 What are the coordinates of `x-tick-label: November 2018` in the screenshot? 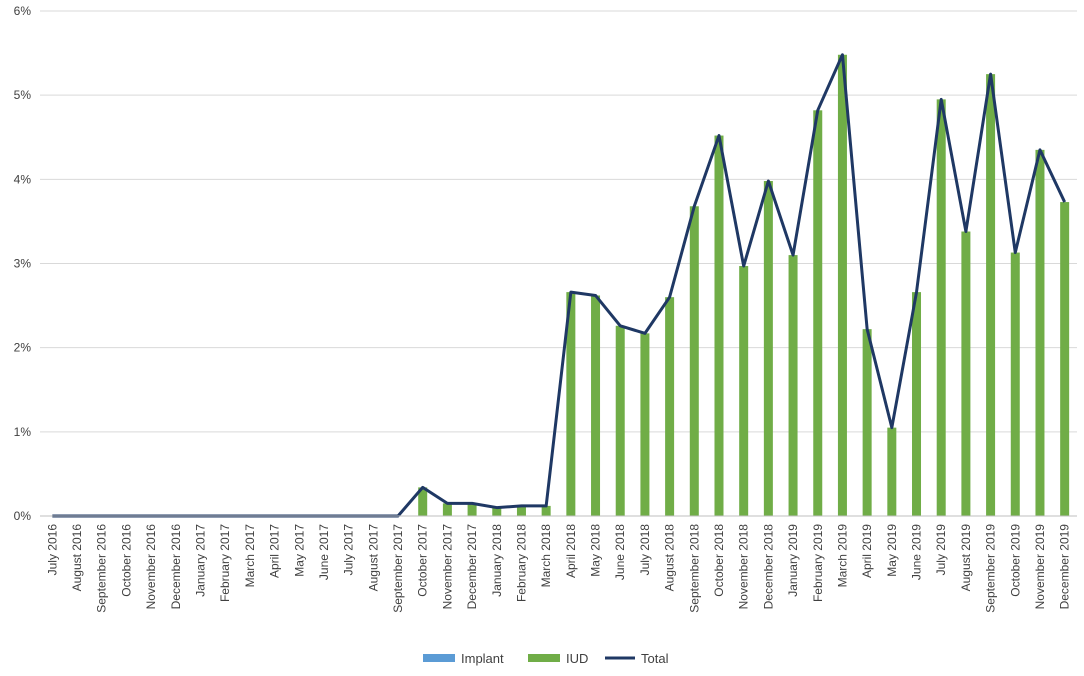 It's located at (744, 567).